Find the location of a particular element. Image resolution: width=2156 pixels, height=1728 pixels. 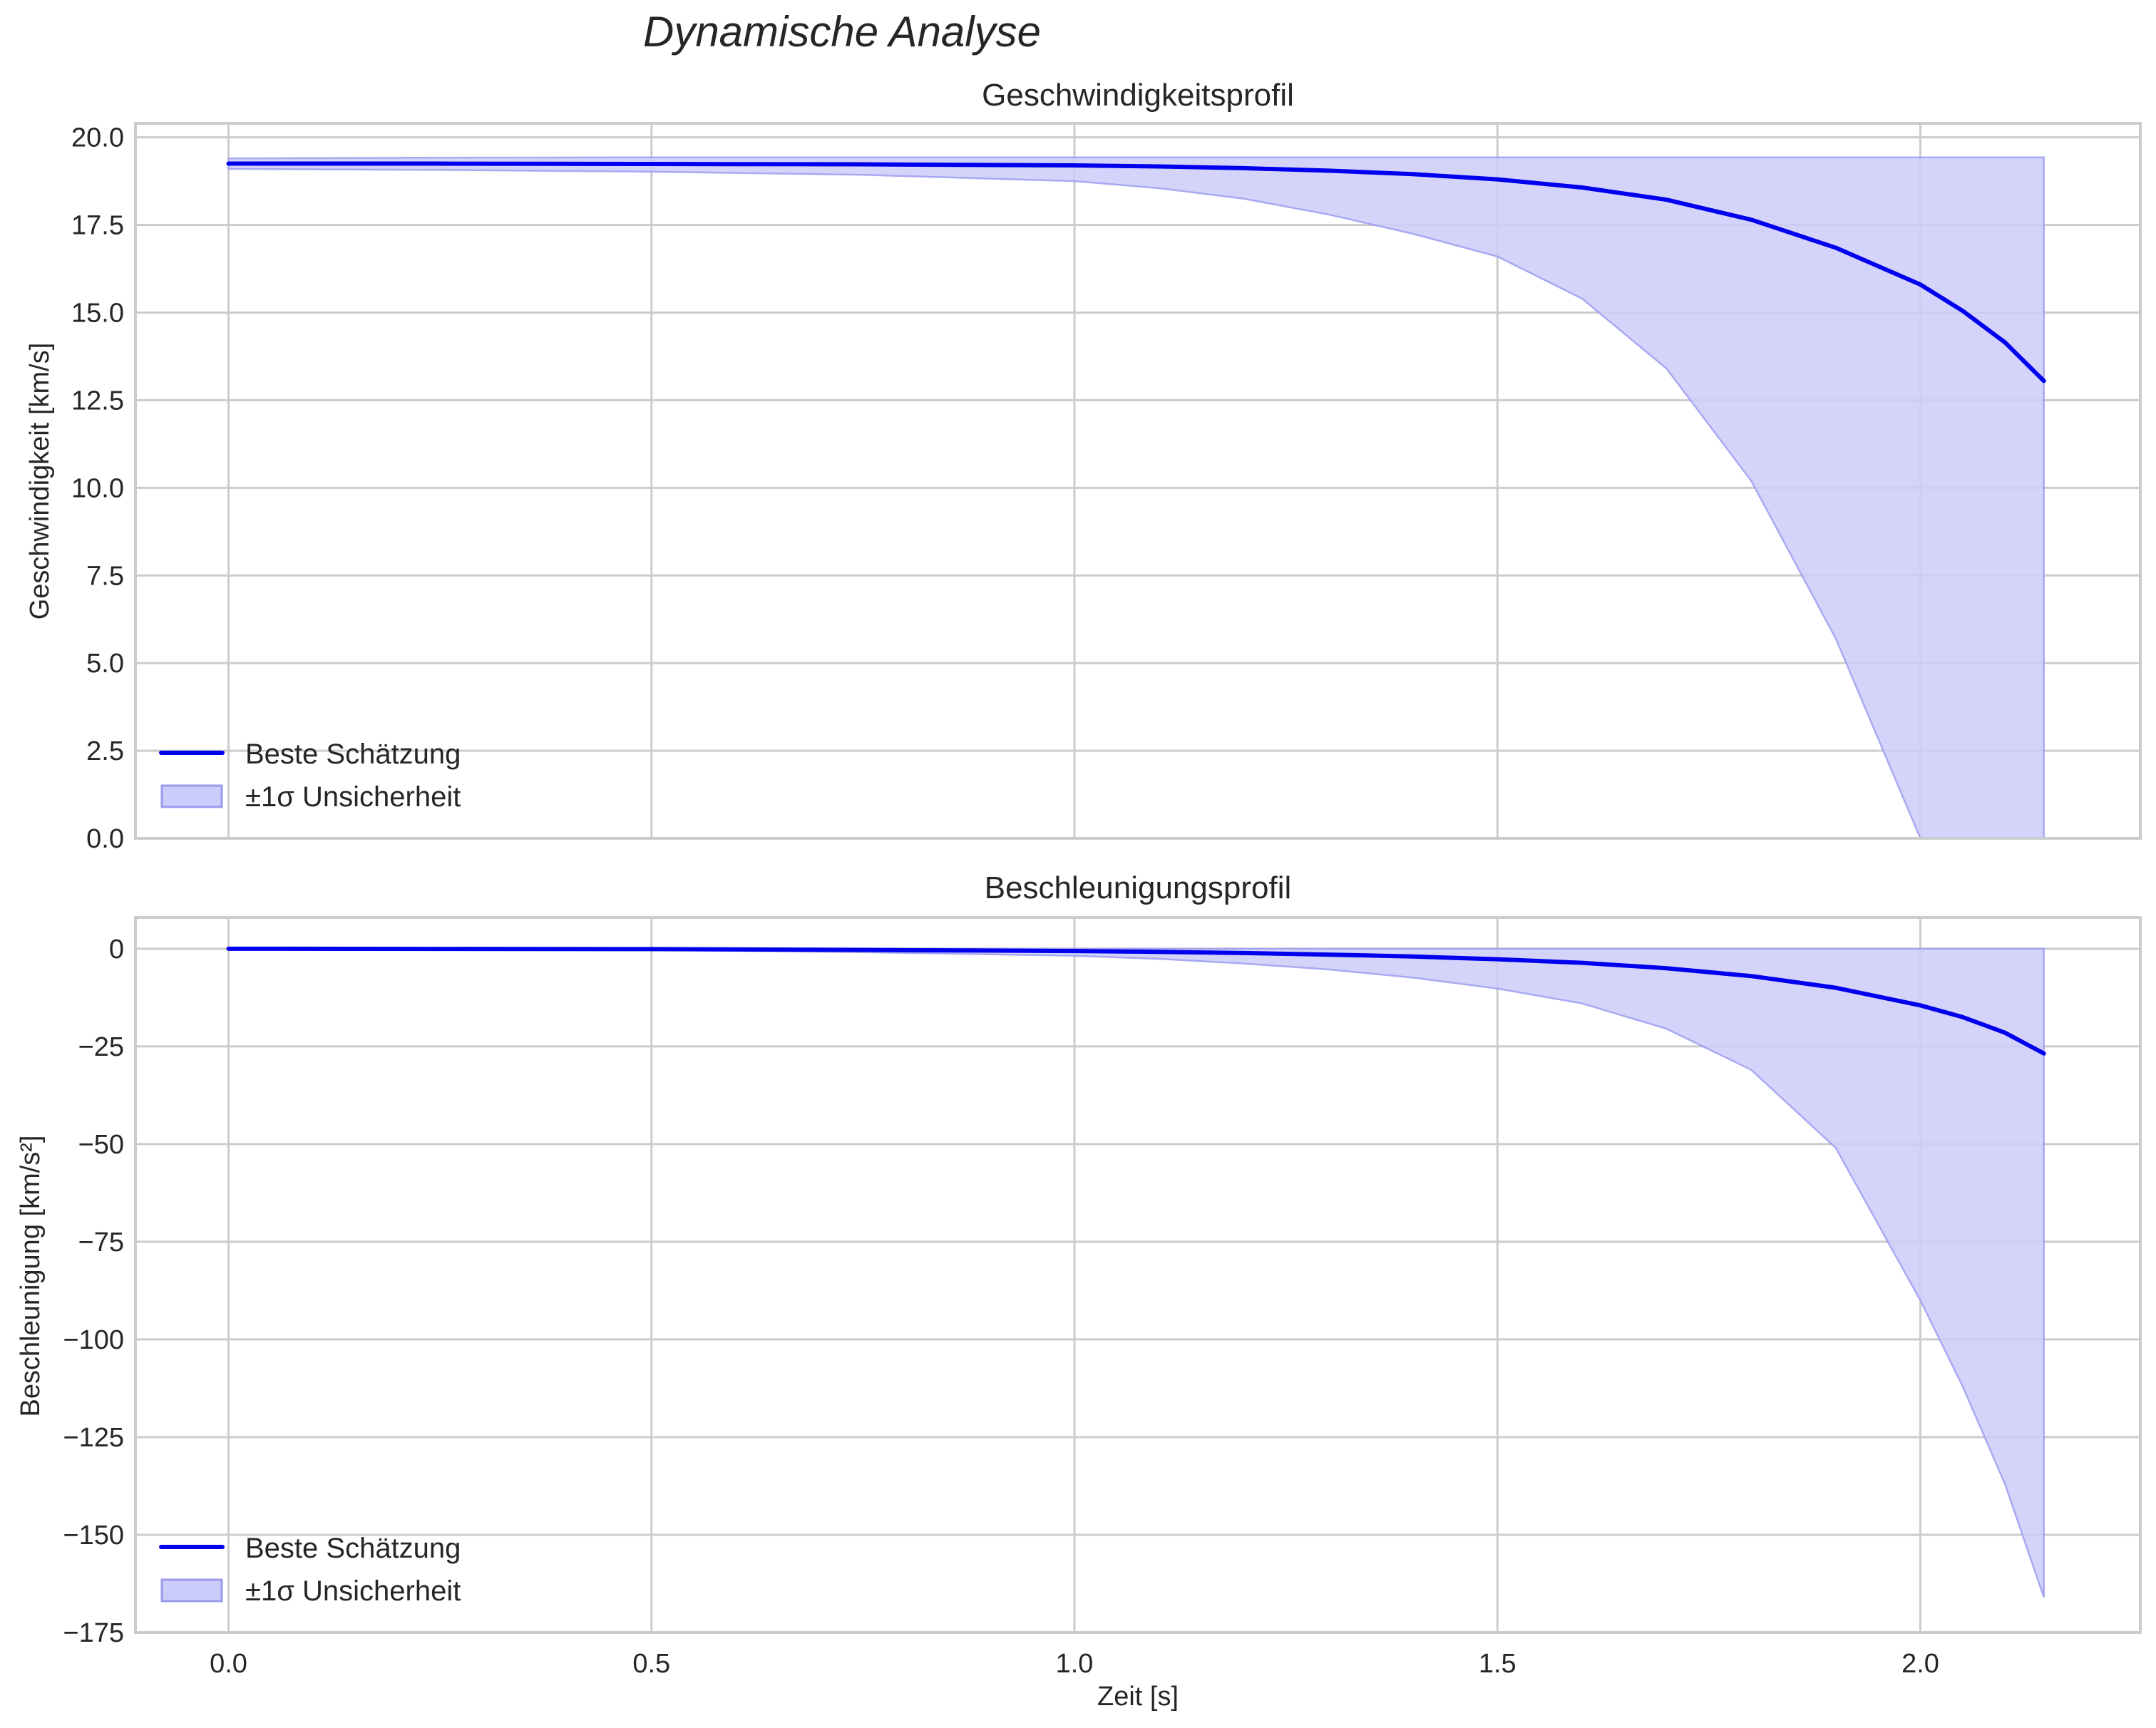

acceleration-legend-line-label: Beste Schätzung is located at coordinates (353, 1548).